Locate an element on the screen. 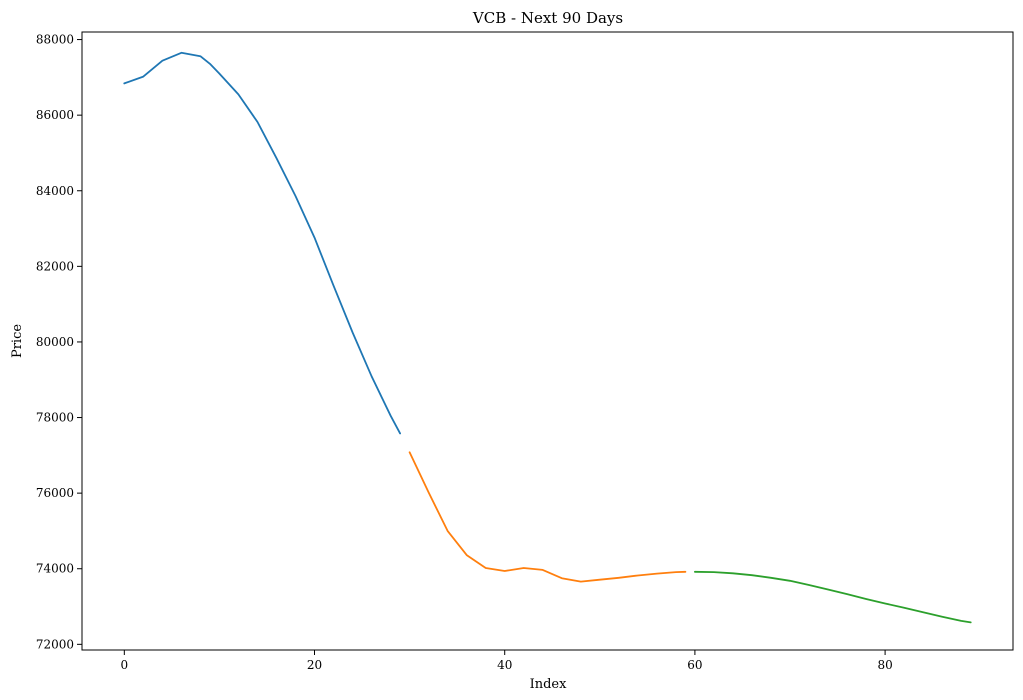 This screenshot has height=700, width=1023. y-tick-label: 76000 is located at coordinates (55, 493).